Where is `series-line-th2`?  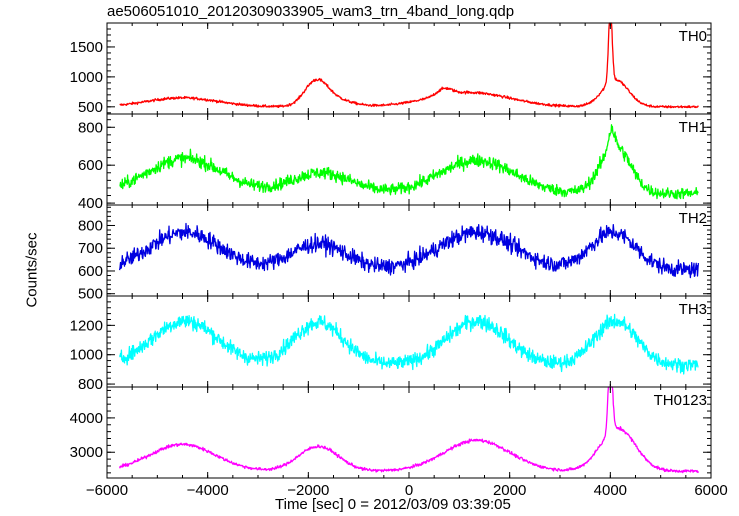
series-line-th2 is located at coordinates (409, 250).